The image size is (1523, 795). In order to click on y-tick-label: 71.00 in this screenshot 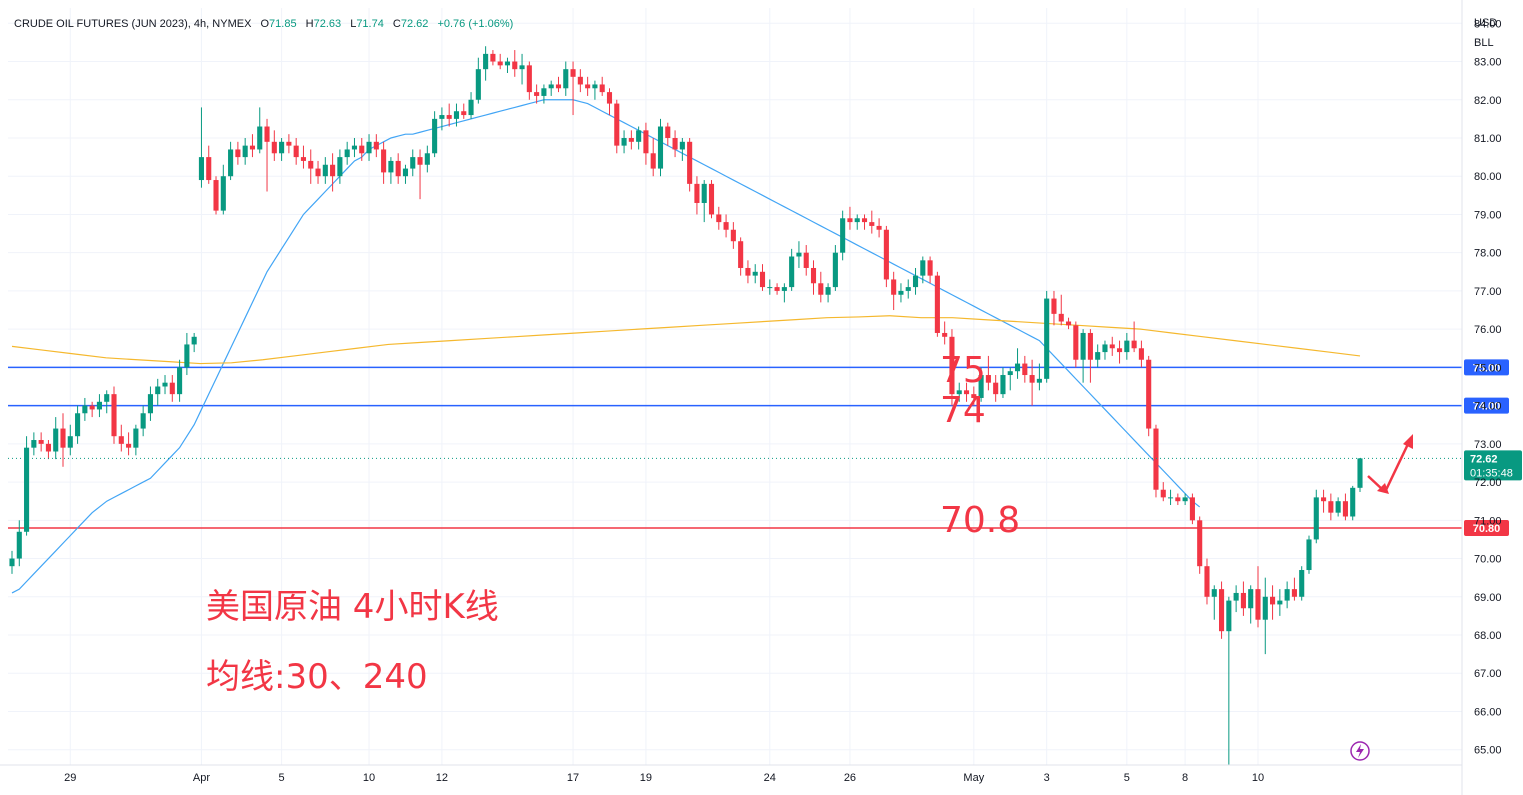, I will do `click(1488, 521)`.